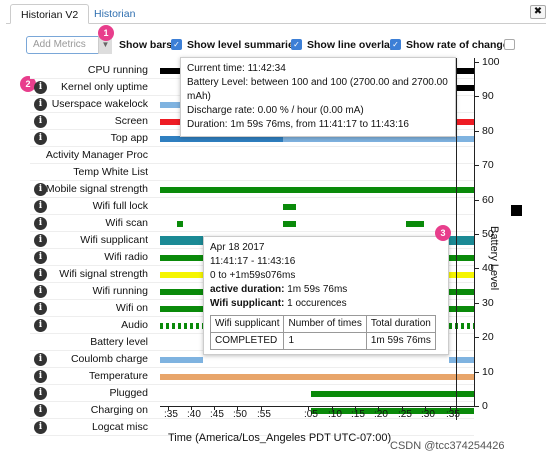 Image resolution: width=554 pixels, height=462 pixels. What do you see at coordinates (488, 234) in the screenshot?
I see `y-tick-label: 50` at bounding box center [488, 234].